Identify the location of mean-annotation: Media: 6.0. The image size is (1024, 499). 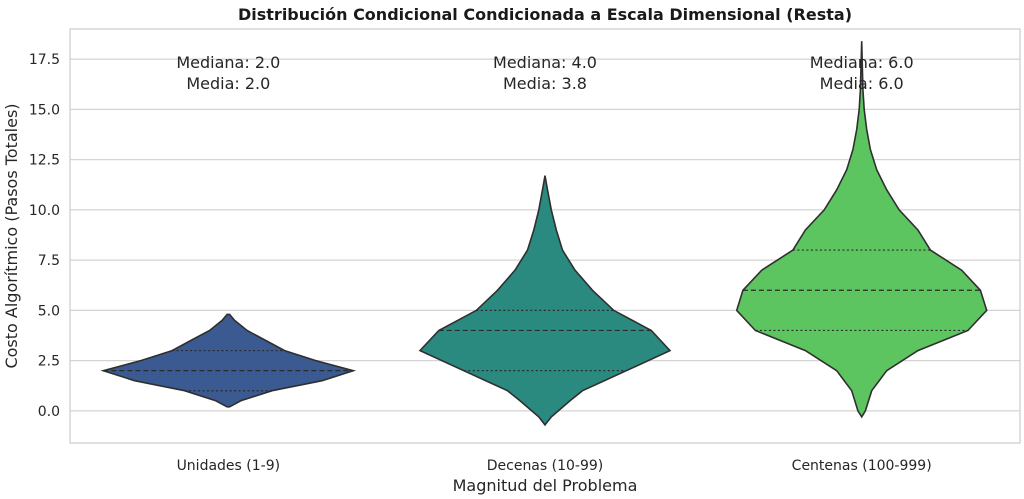
(862, 83).